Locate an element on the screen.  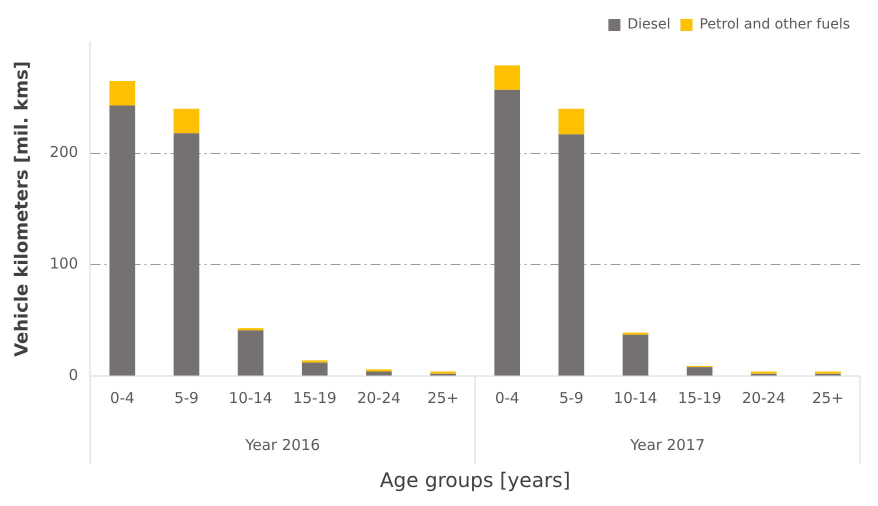
y-tick-label: 200 is located at coordinates (64, 152).